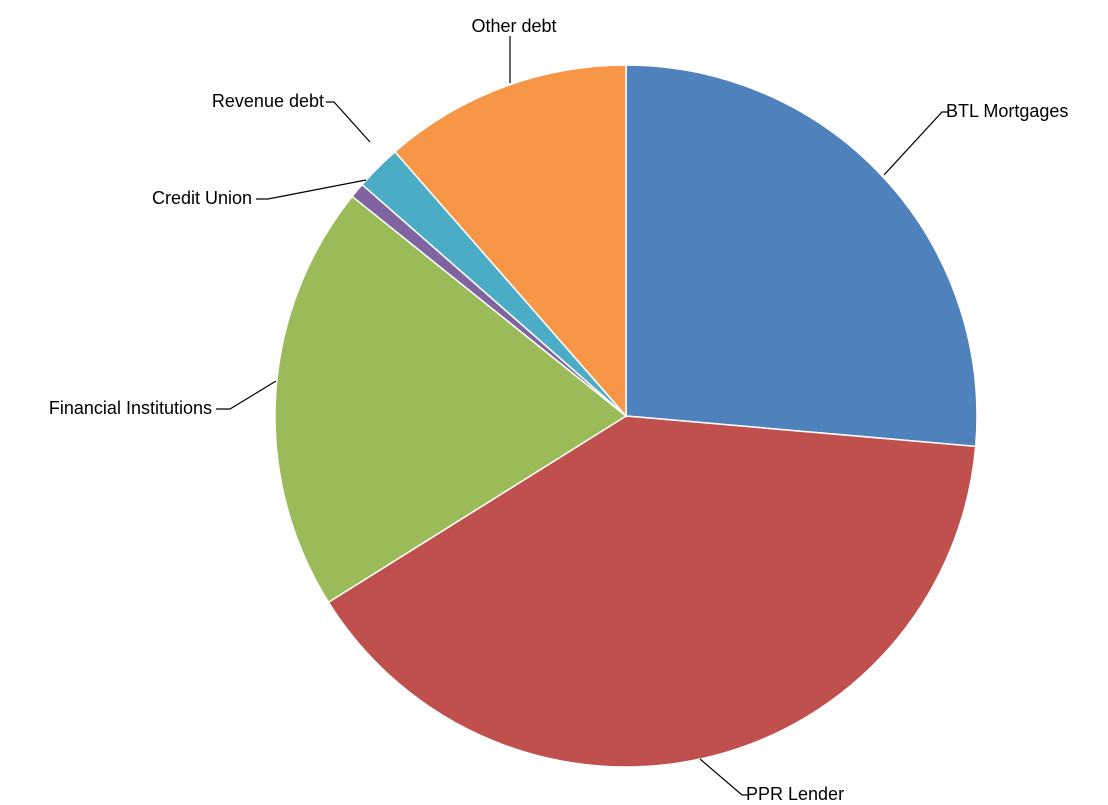 The image size is (1108, 805). I want to click on pie-slice-other-debt, so click(510, 241).